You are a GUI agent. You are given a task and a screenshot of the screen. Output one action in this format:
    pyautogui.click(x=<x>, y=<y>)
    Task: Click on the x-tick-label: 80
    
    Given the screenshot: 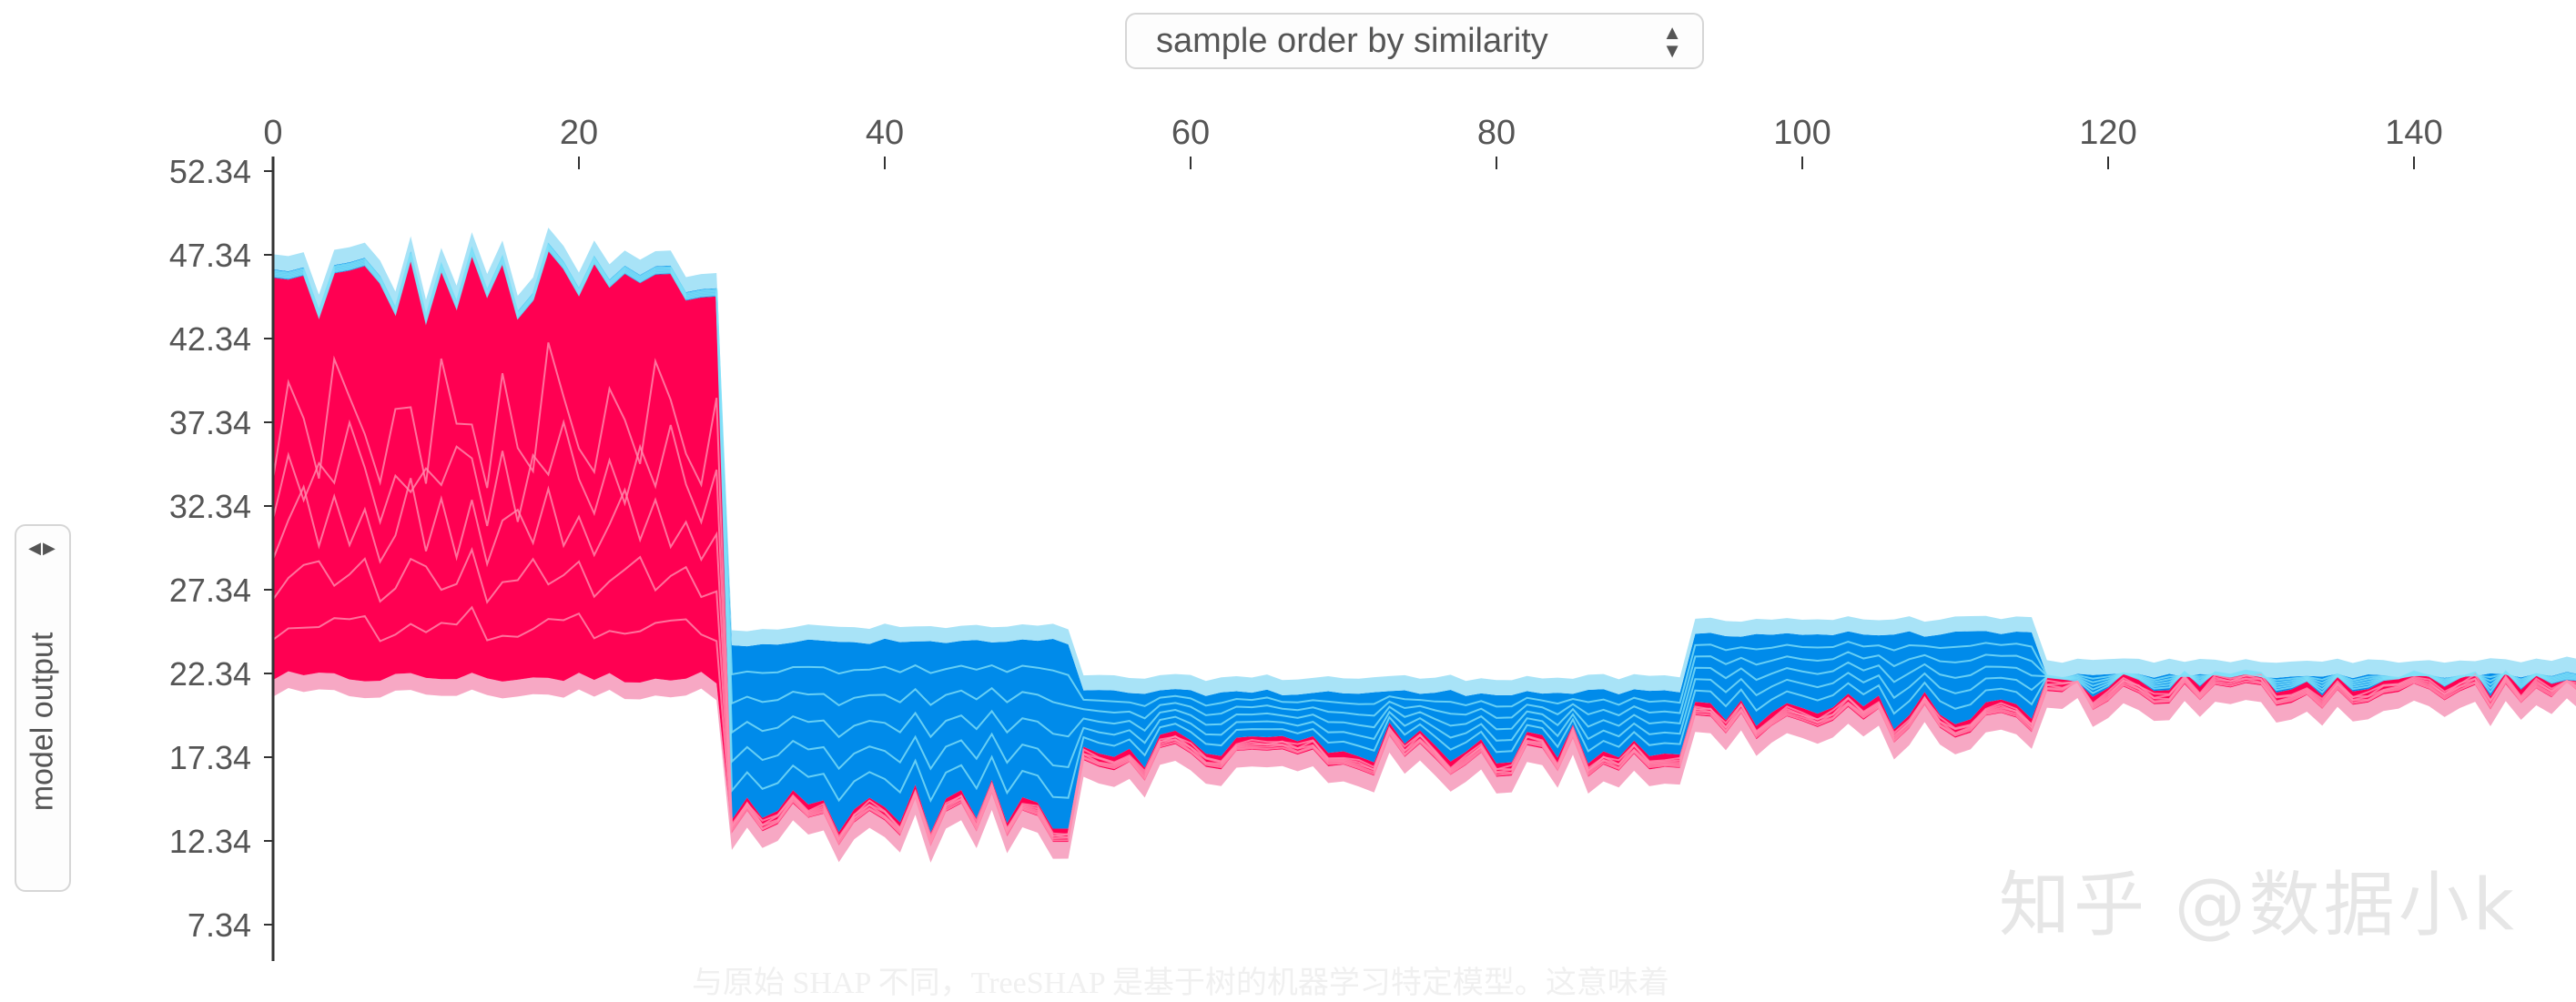 What is the action you would take?
    pyautogui.click(x=1496, y=133)
    